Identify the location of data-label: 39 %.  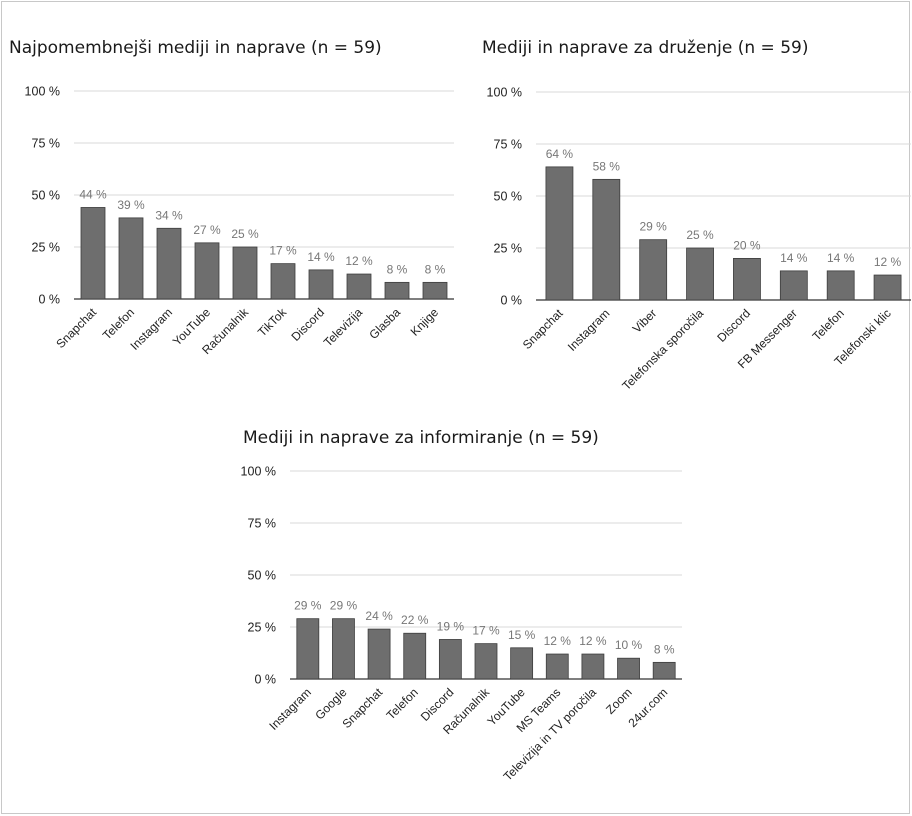
(131, 205).